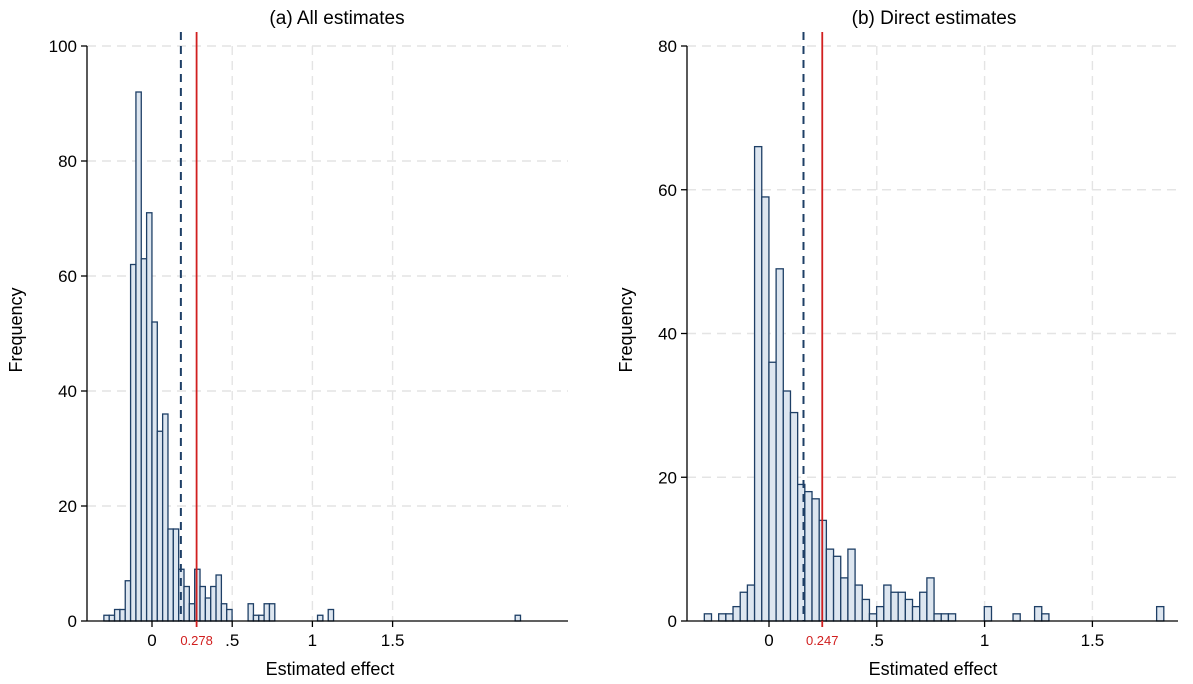 Image resolution: width=1193 pixels, height=684 pixels. I want to click on panel-a-x-tick-label: 1, so click(312, 640).